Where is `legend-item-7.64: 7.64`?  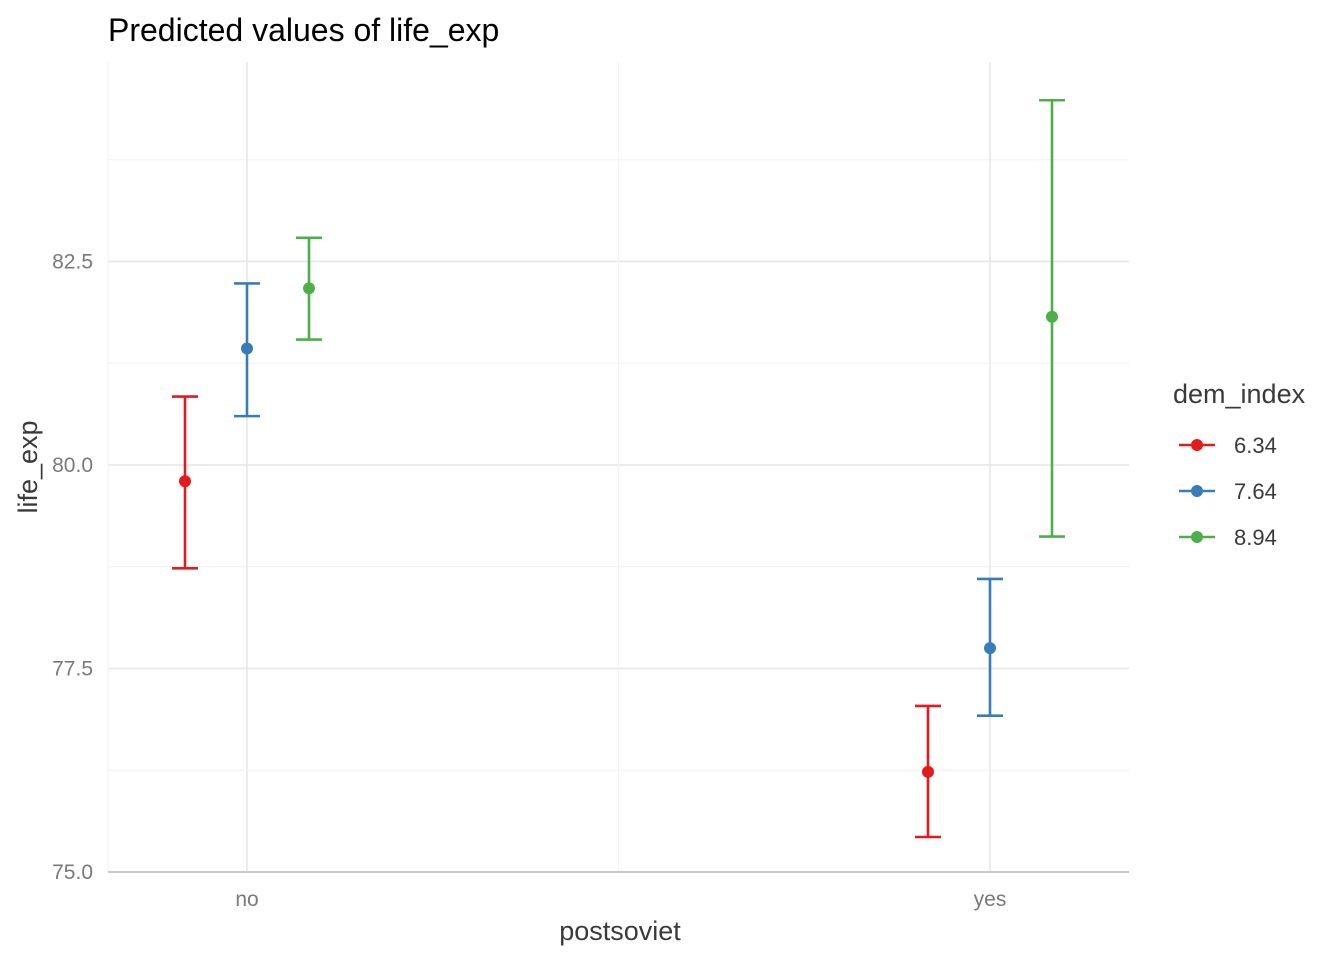
legend-item-7.64: 7.64 is located at coordinates (1228, 491).